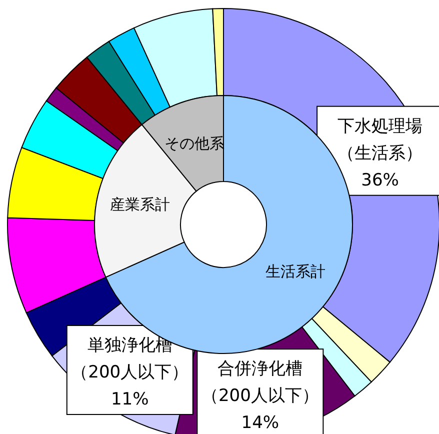  What do you see at coordinates (140, 205) in the screenshot?
I see `slice-label: 産業系計` at bounding box center [140, 205].